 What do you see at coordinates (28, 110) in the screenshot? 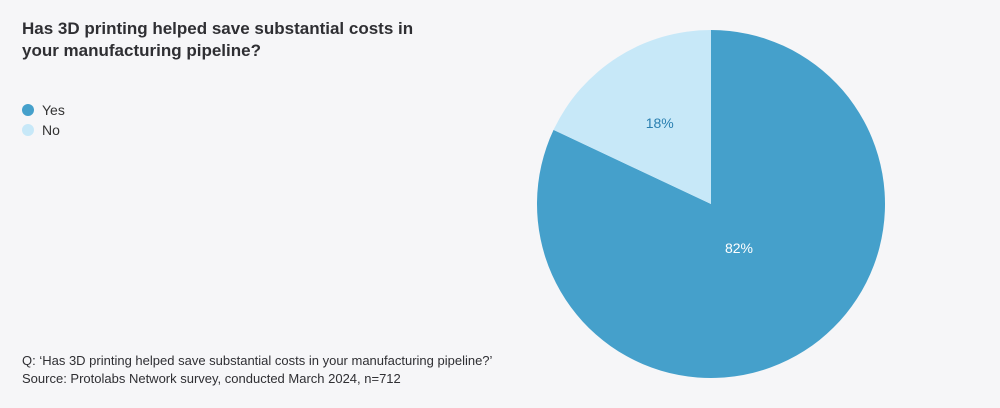
I see `legend-swatch-yes` at bounding box center [28, 110].